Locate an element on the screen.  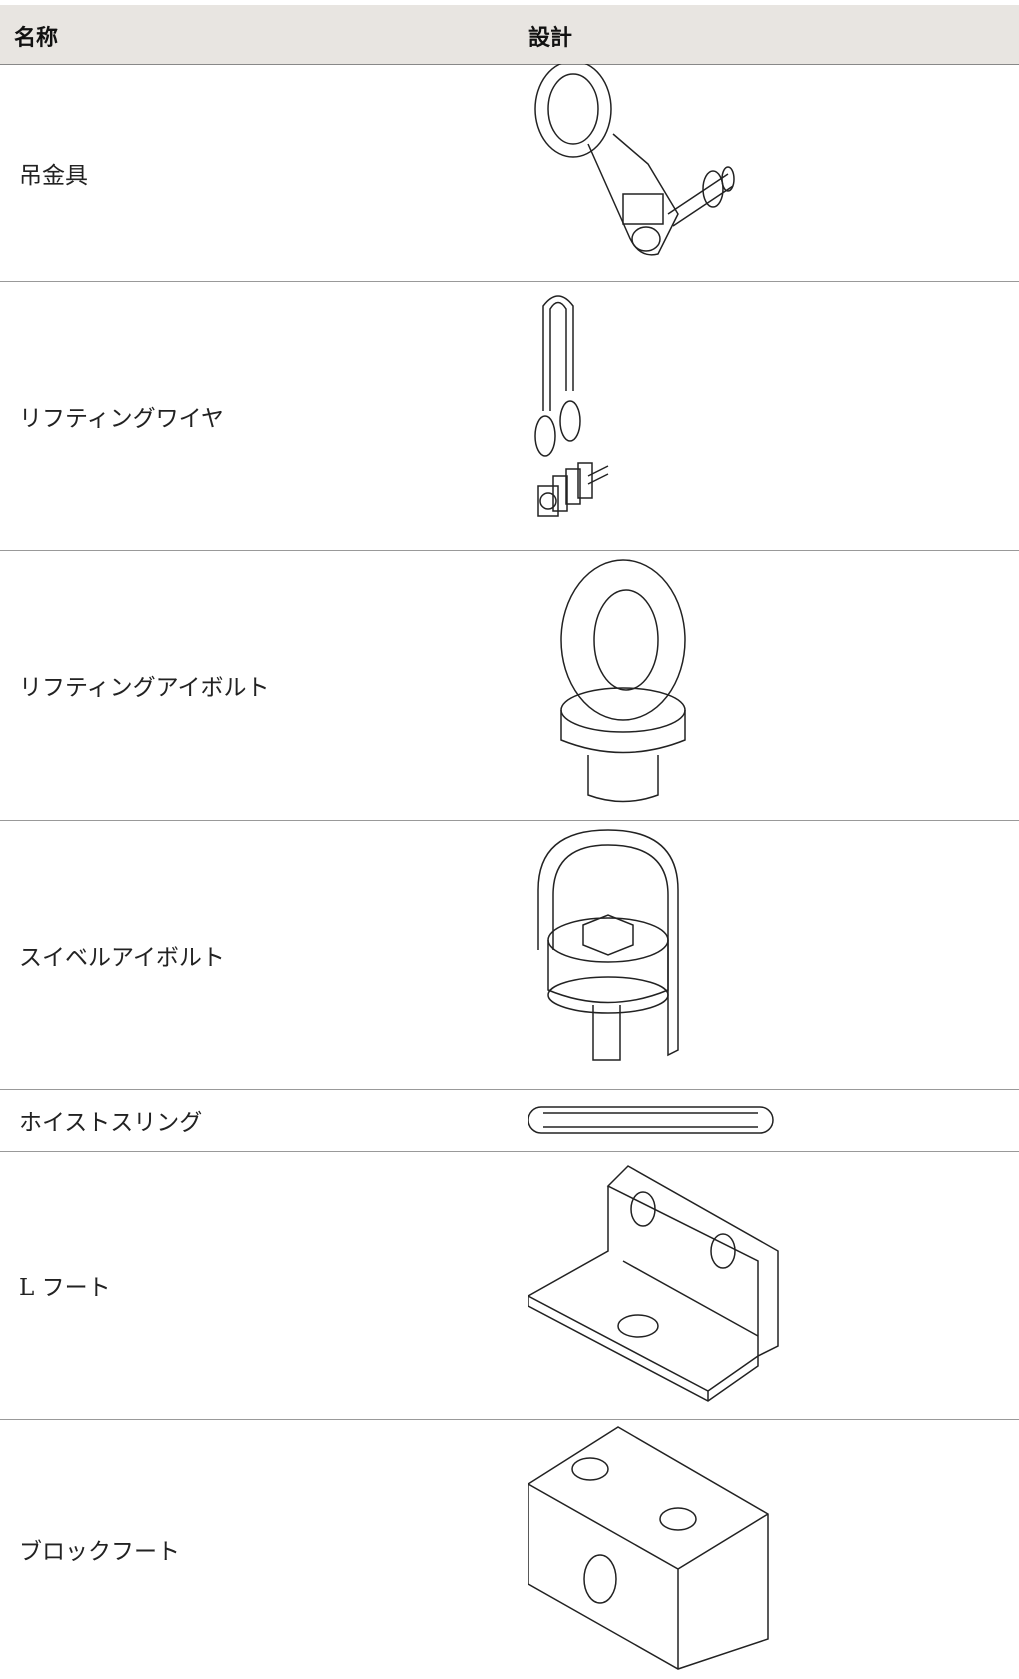
row-name: ホイストスリング is located at coordinates (111, 1123).